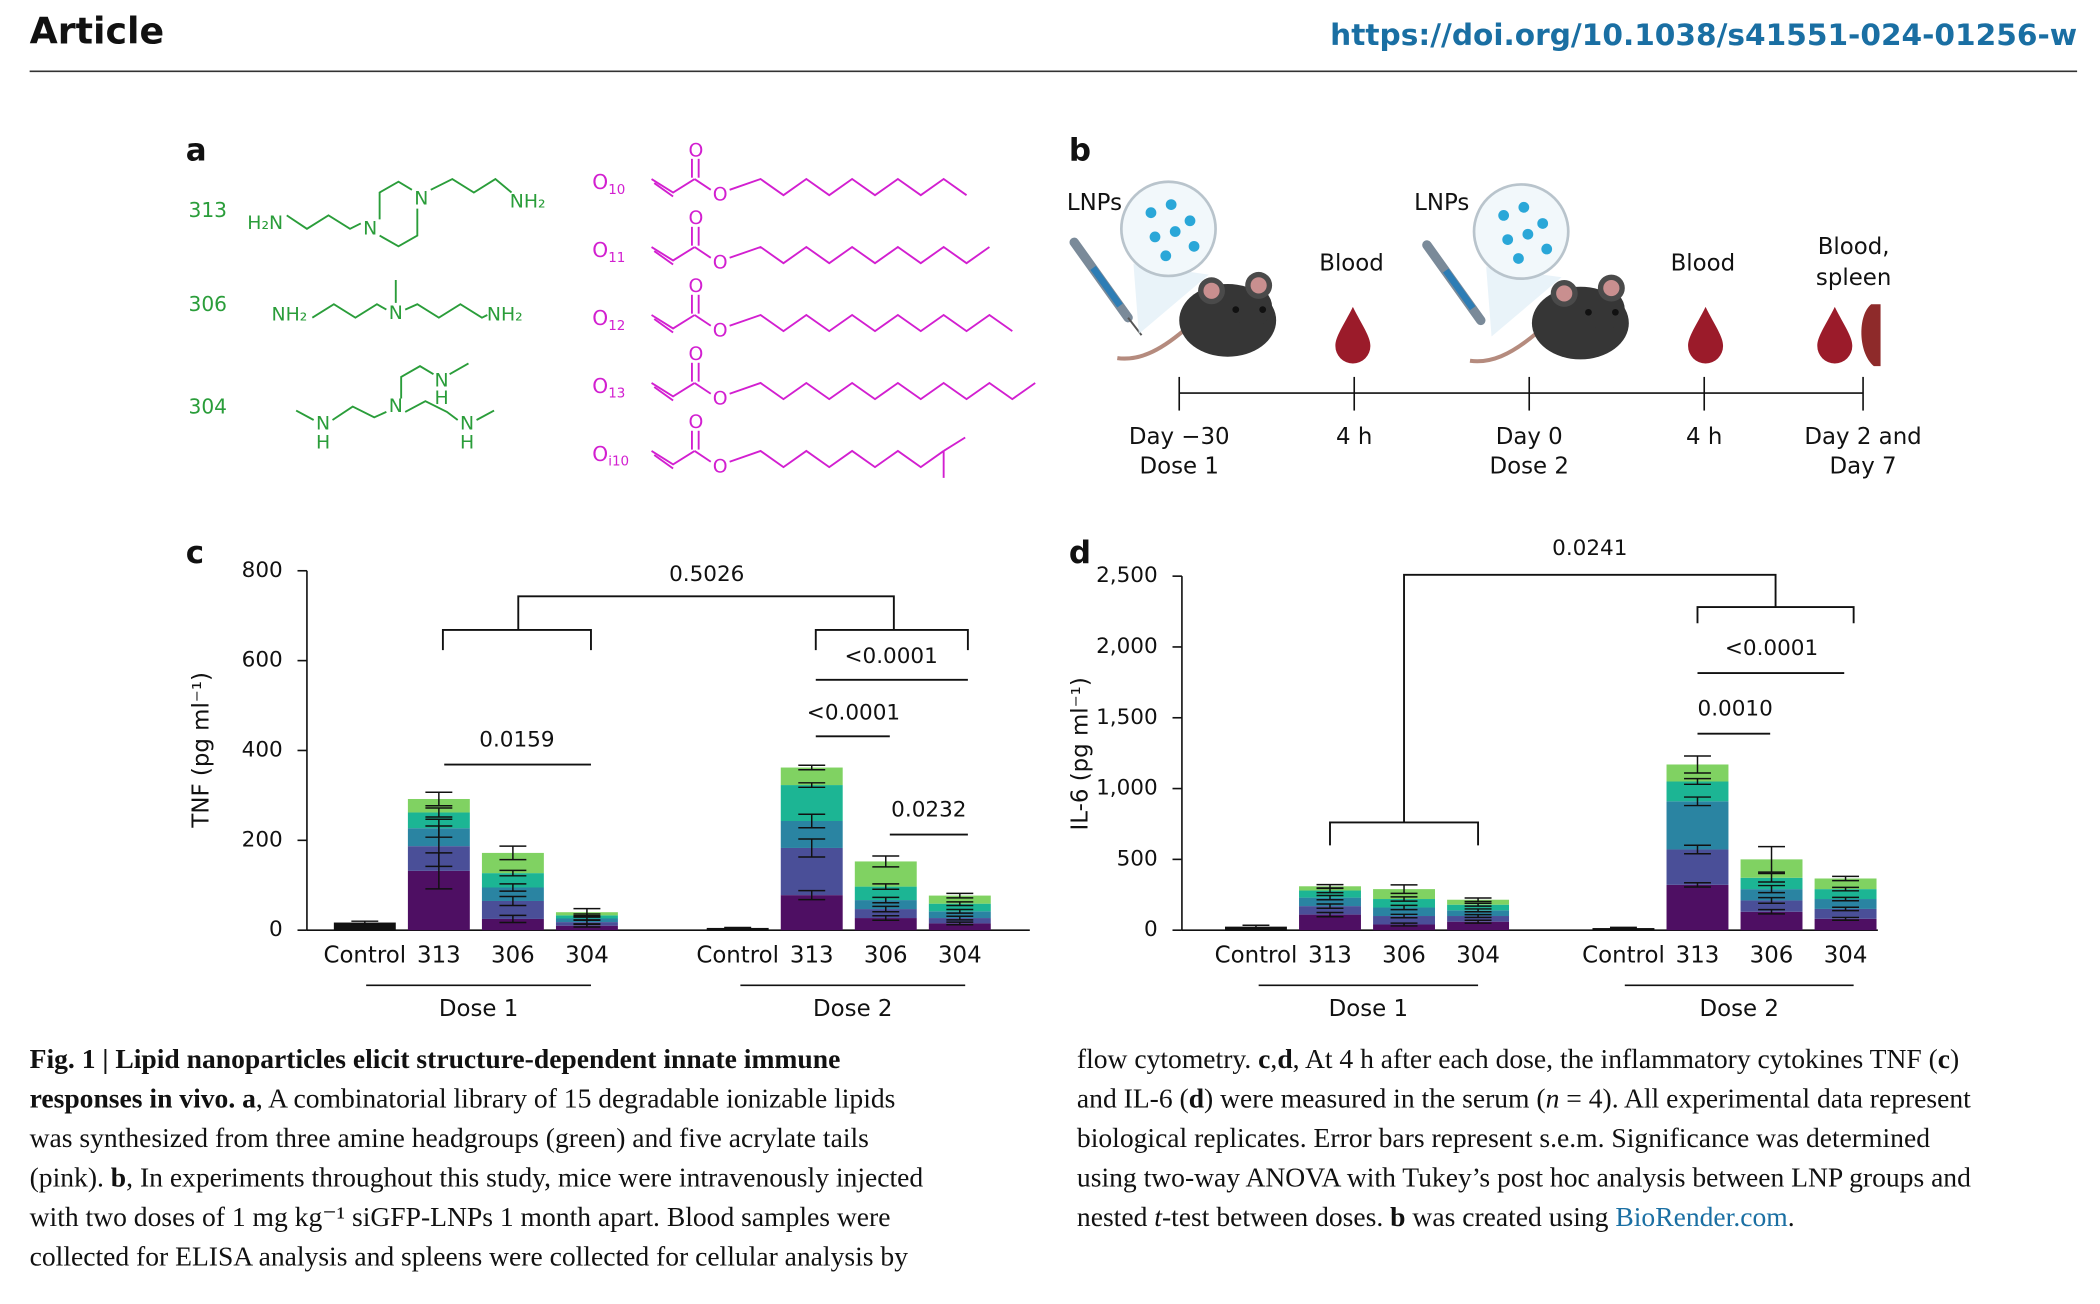 This screenshot has height=1304, width=2100. Describe the element at coordinates (1704, 437) in the screenshot. I see `timeline-label: 4 h` at that location.